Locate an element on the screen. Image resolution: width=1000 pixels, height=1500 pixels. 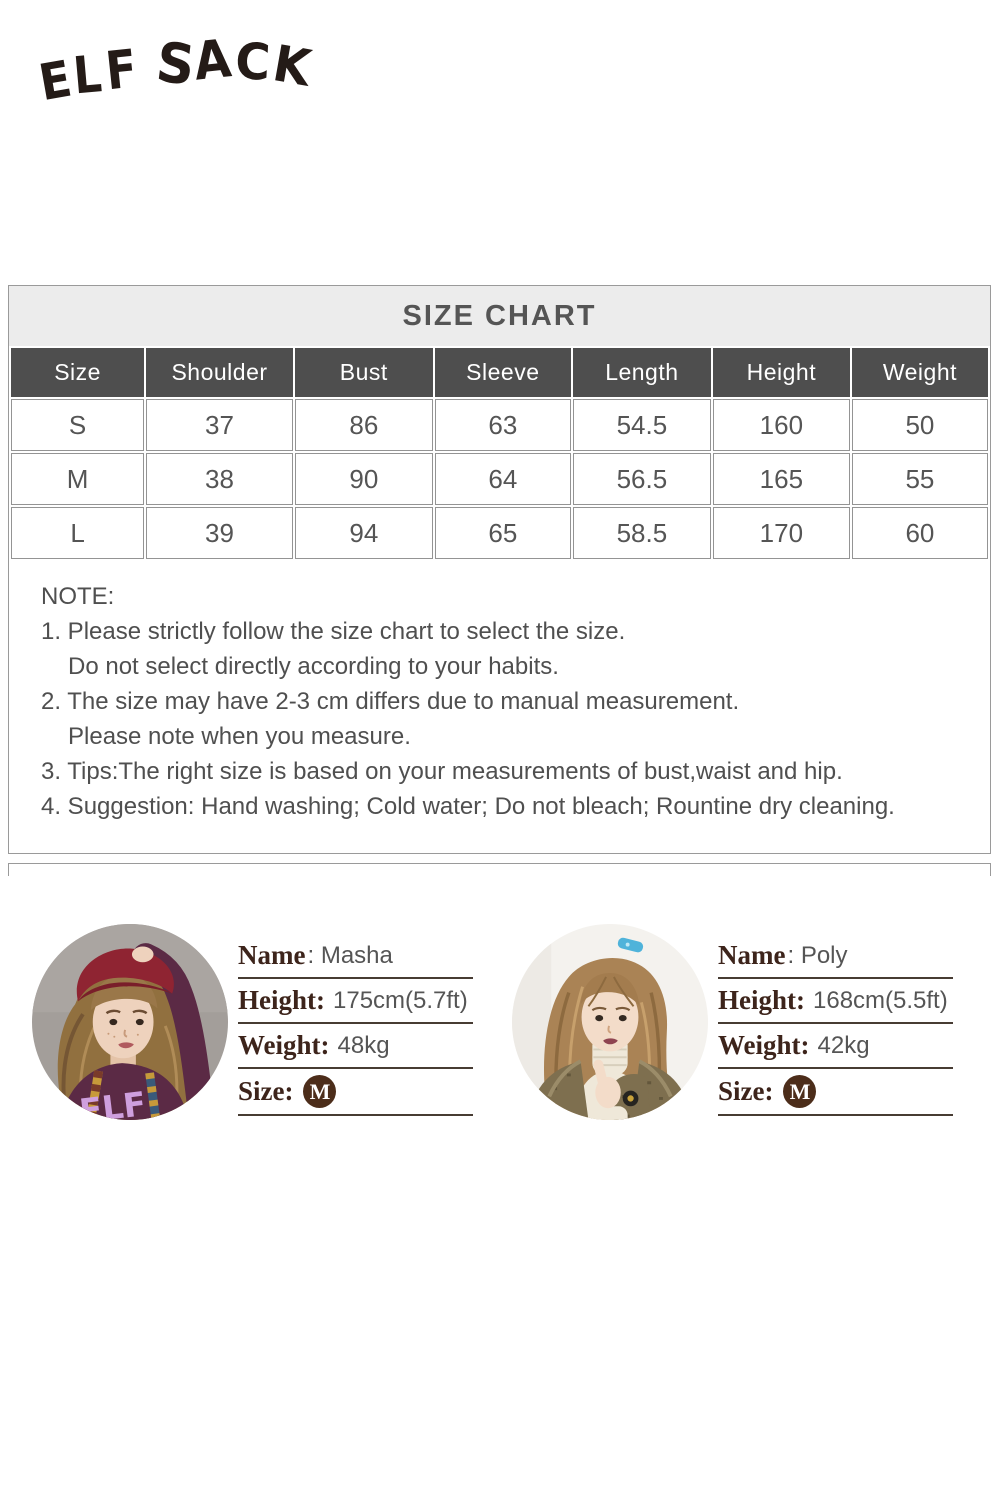
cell: 64 is located at coordinates (502, 479).